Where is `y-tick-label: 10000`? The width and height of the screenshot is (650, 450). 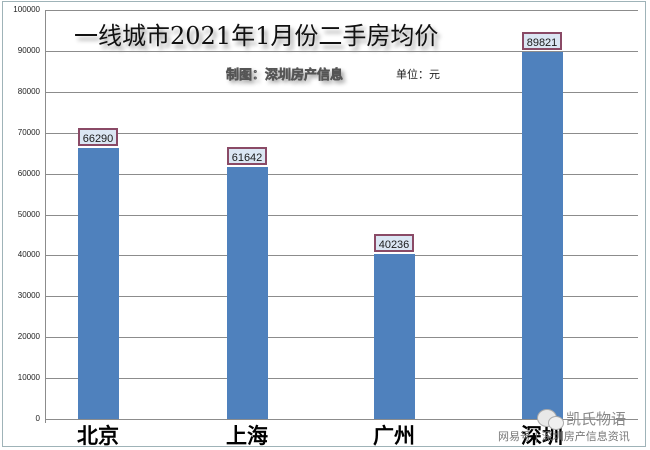 y-tick-label: 10000 is located at coordinates (28, 378).